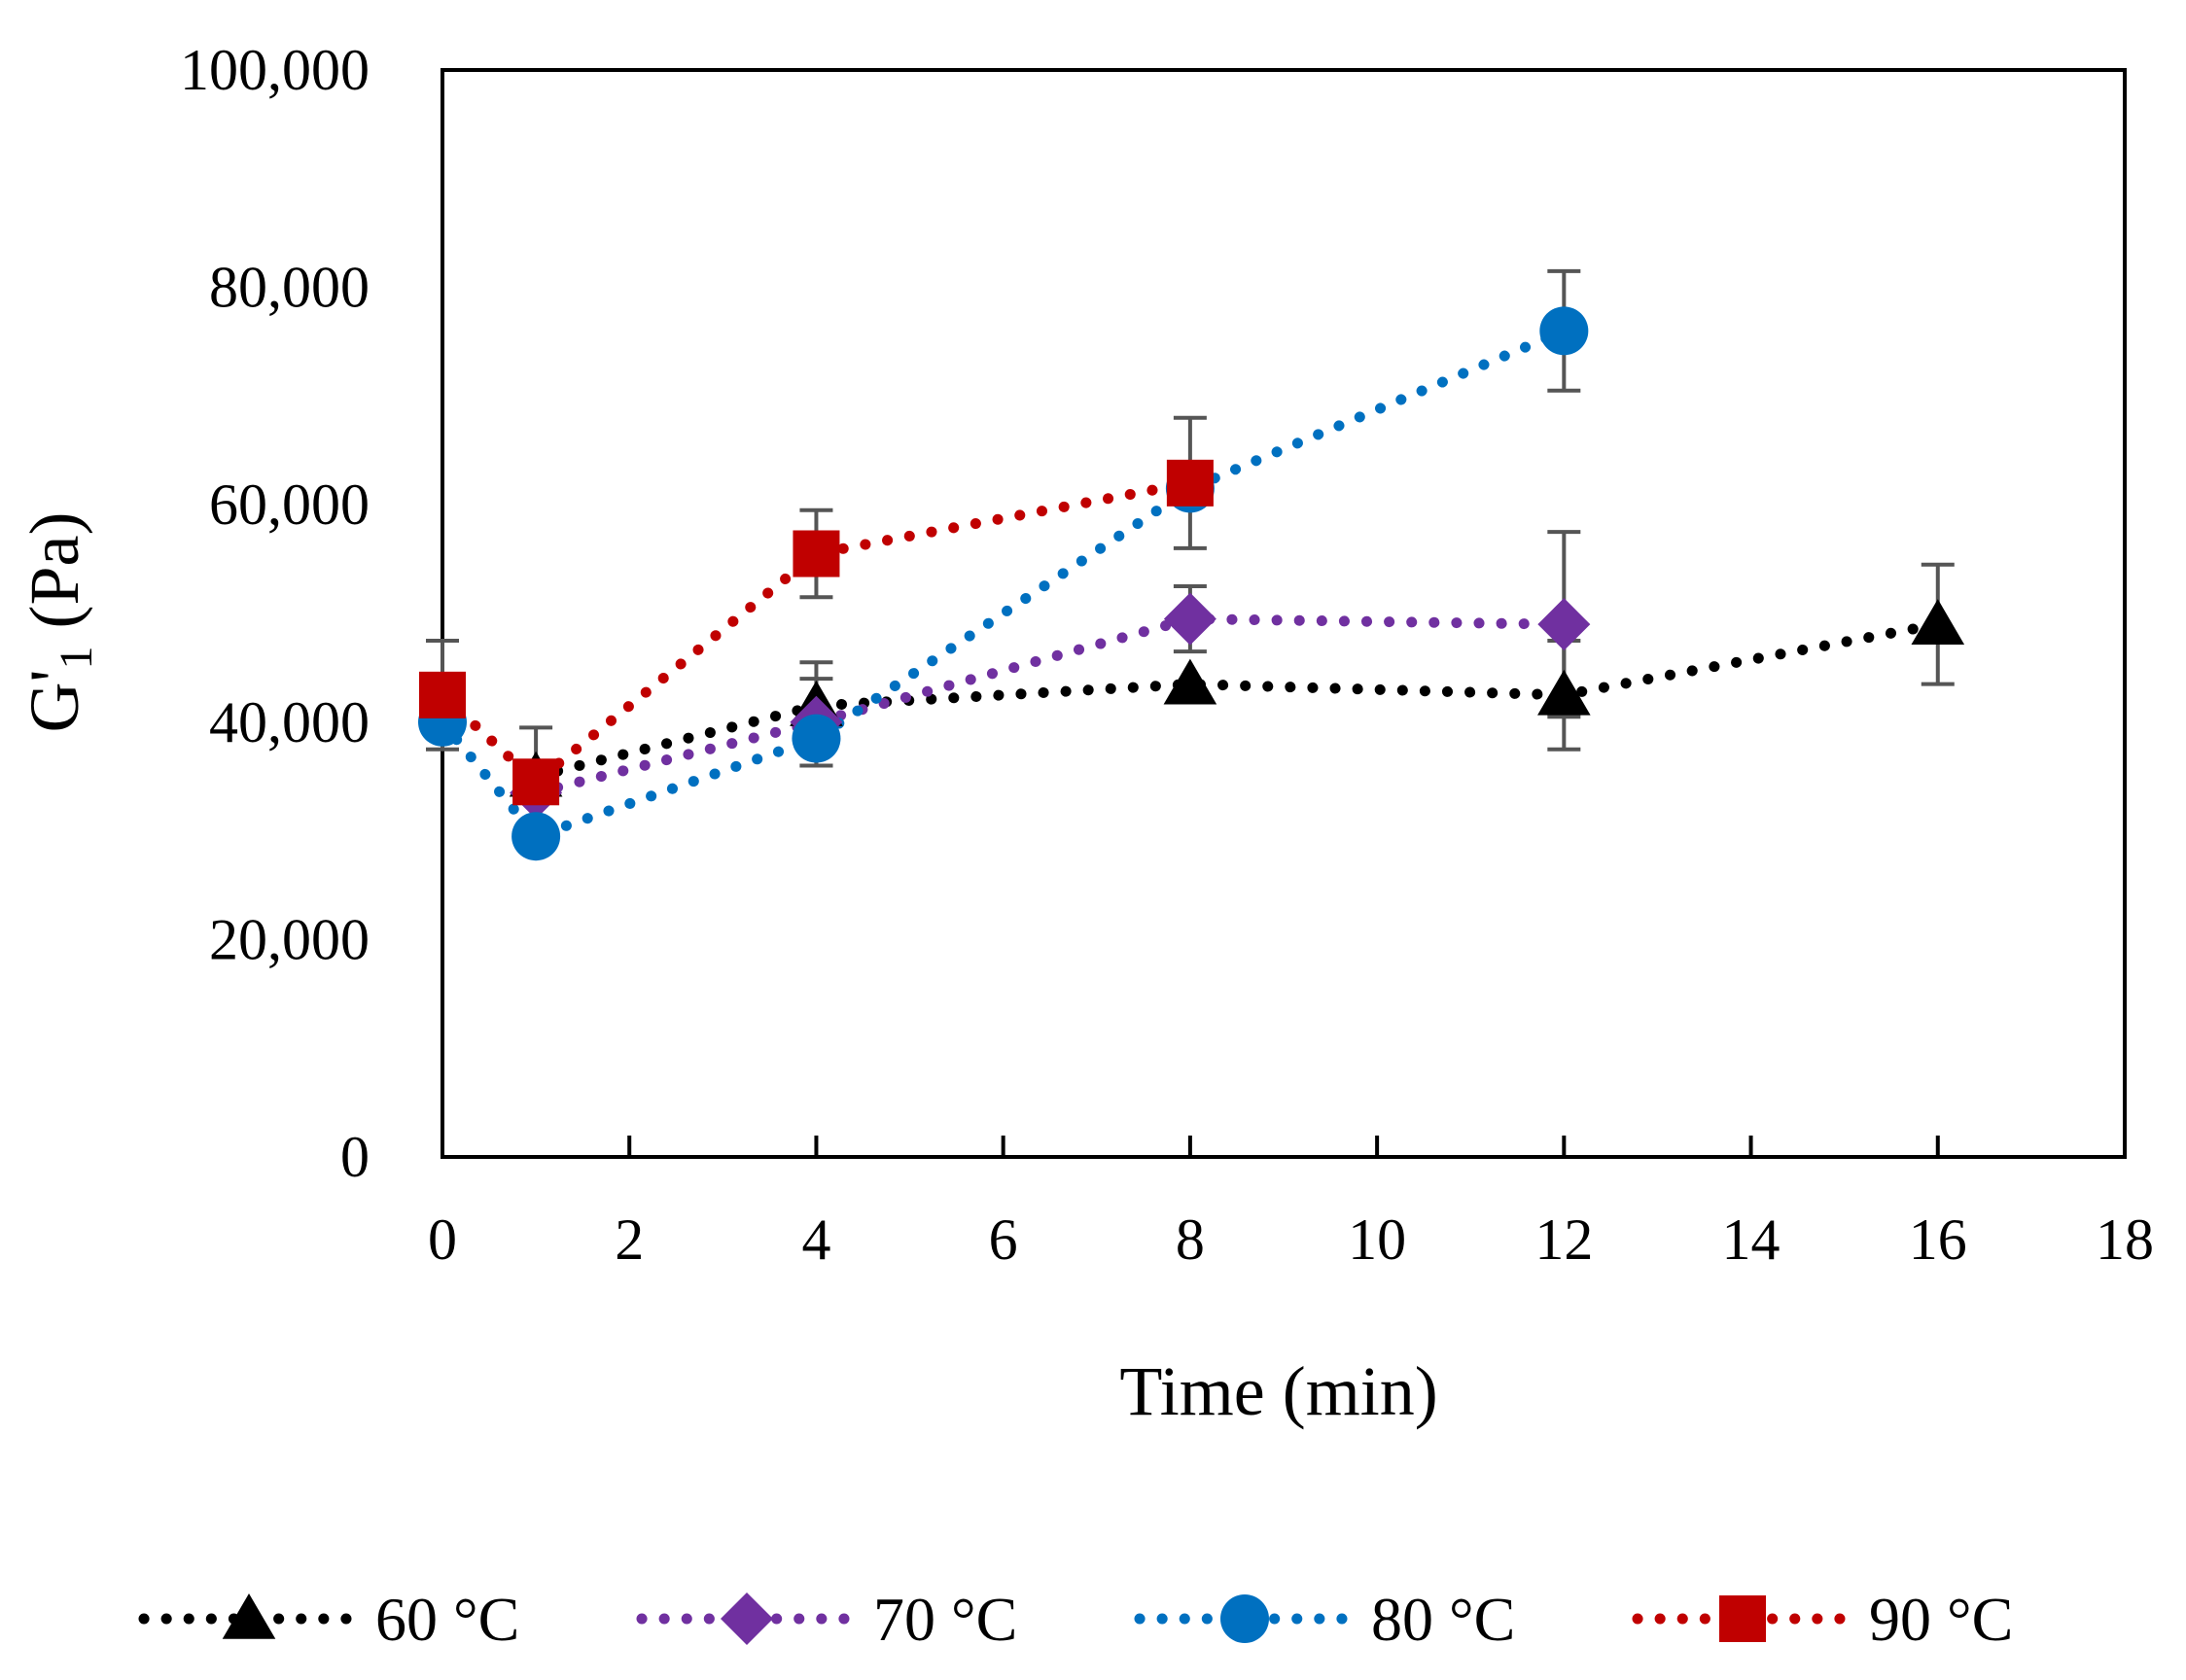 Image resolution: width=2186 pixels, height=1680 pixels. I want to click on legend-label-90c: 90 °C, so click(1941, 1619).